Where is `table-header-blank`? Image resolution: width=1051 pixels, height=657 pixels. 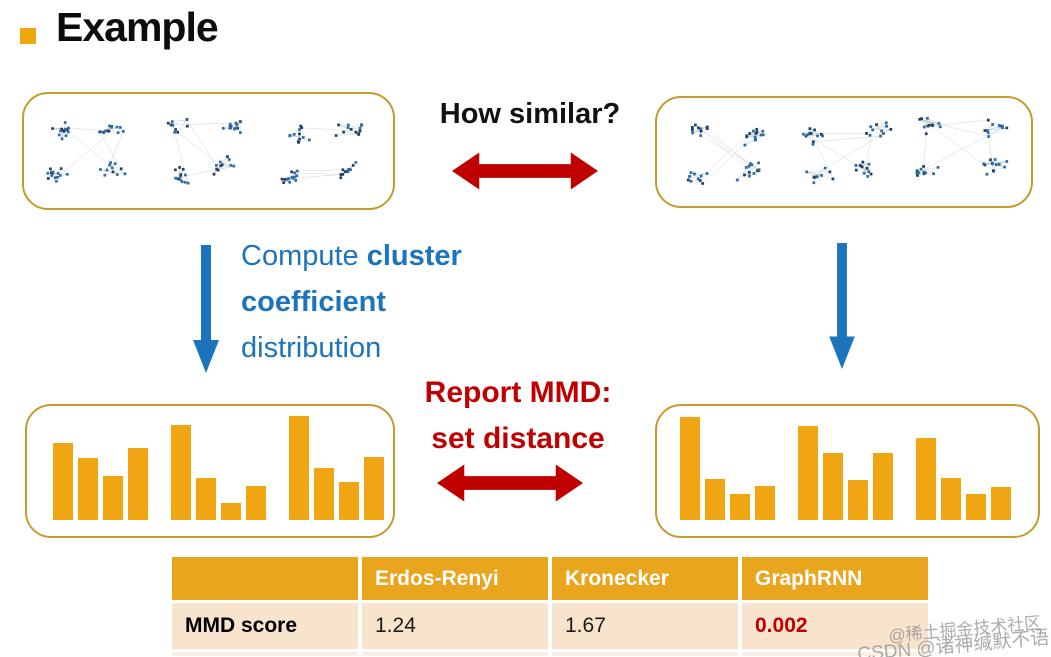 table-header-blank is located at coordinates (265, 578).